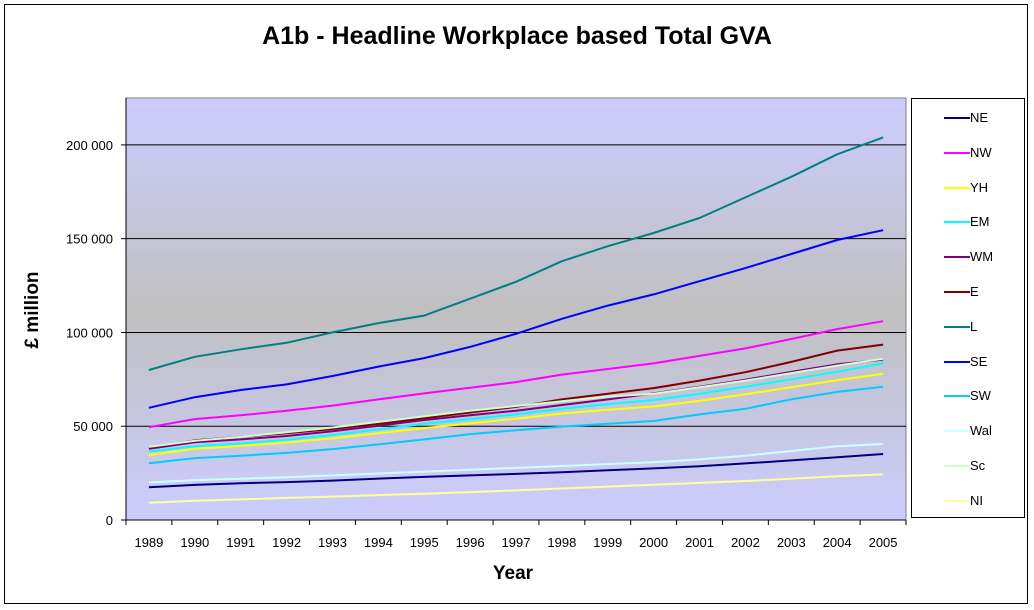 Image resolution: width=1034 pixels, height=610 pixels. What do you see at coordinates (979, 117) in the screenshot?
I see `legend-label: NE` at bounding box center [979, 117].